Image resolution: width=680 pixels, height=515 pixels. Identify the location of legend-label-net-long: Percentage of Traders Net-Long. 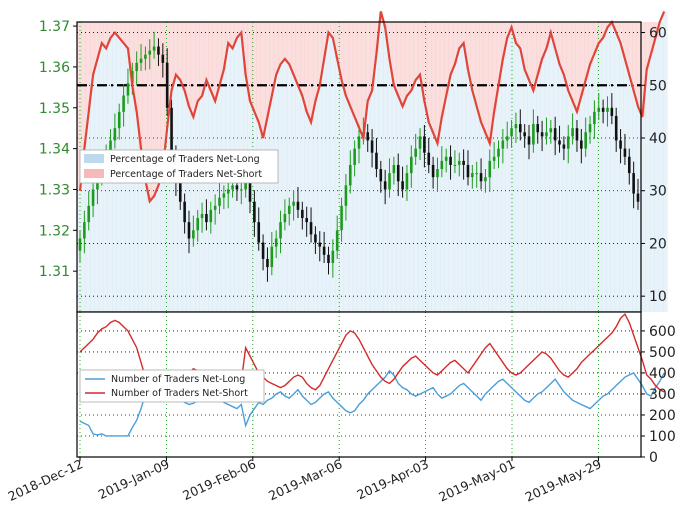
(185, 159).